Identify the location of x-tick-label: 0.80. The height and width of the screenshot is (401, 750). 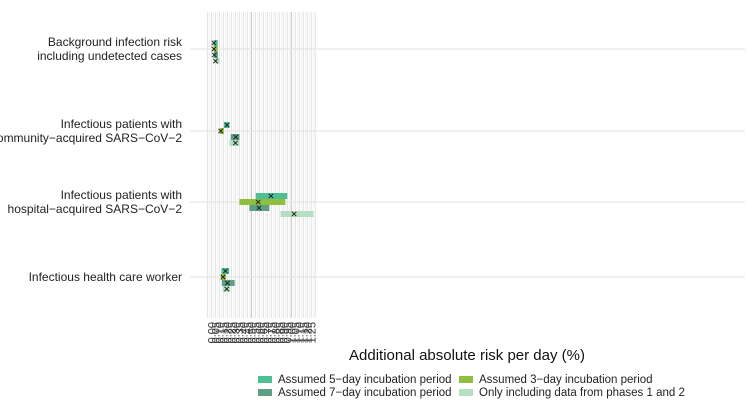
(276, 332).